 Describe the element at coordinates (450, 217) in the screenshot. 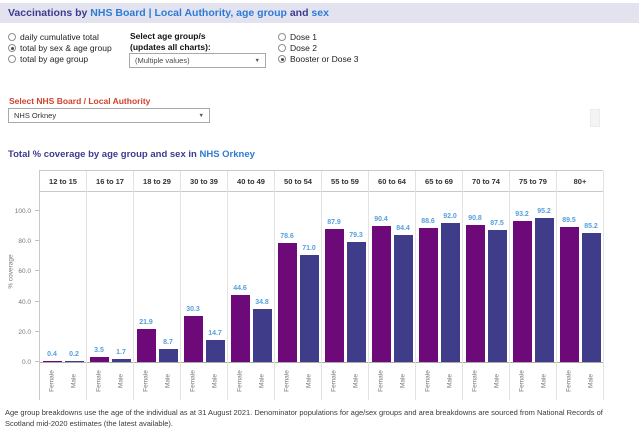

I see `male-value-label: 92.0` at that location.